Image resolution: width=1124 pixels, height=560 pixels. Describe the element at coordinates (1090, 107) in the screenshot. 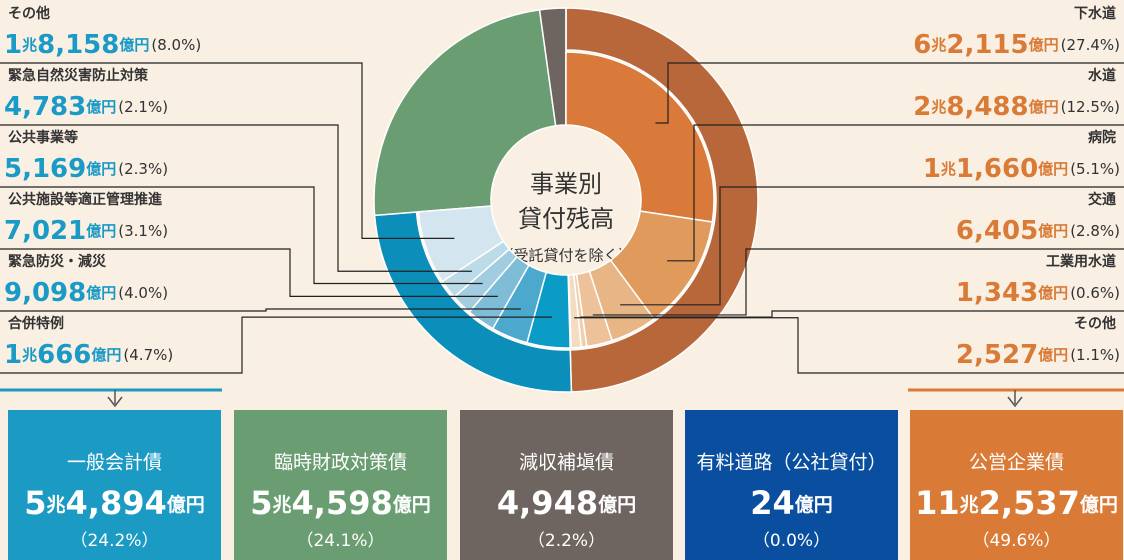

I see `percent-label: (12.5%)` at that location.